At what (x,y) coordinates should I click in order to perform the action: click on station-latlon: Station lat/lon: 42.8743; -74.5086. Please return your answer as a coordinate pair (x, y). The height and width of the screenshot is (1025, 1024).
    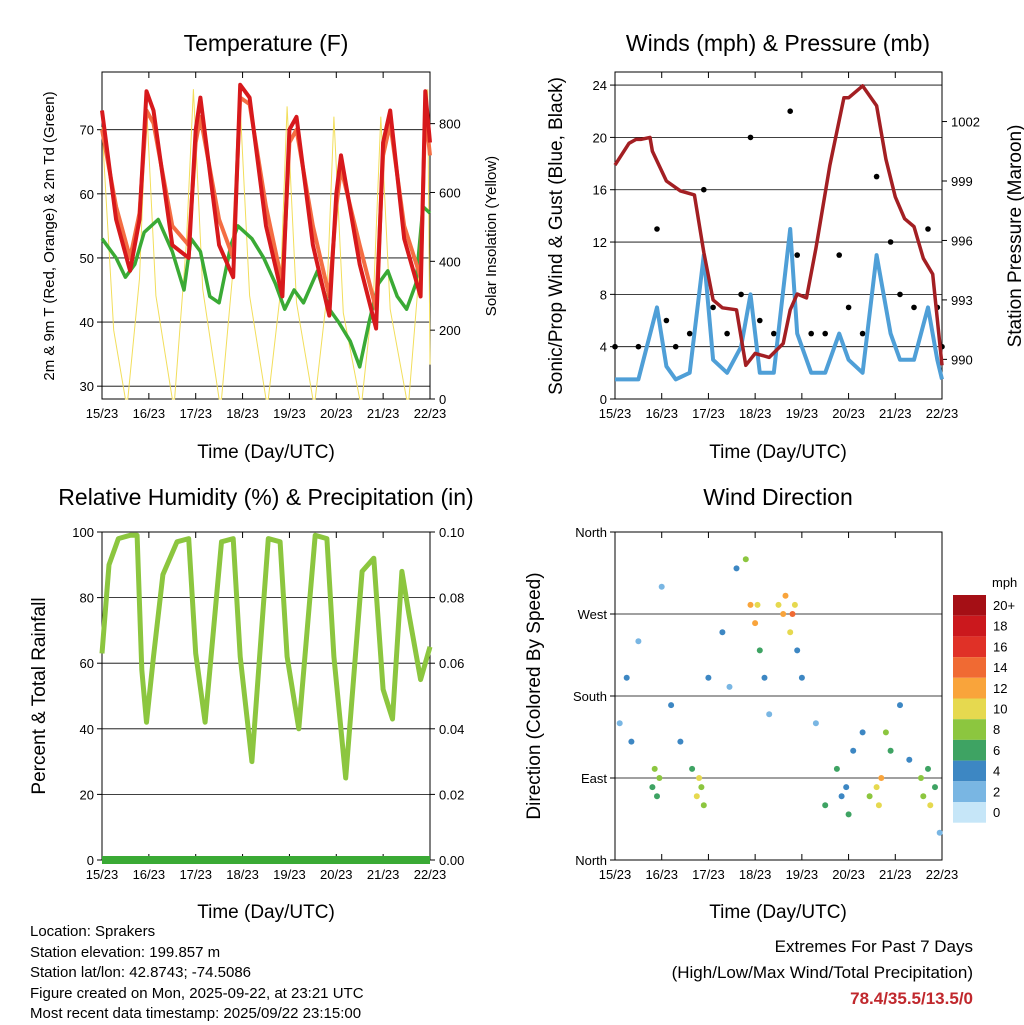
    Looking at the image, I should click on (141, 972).